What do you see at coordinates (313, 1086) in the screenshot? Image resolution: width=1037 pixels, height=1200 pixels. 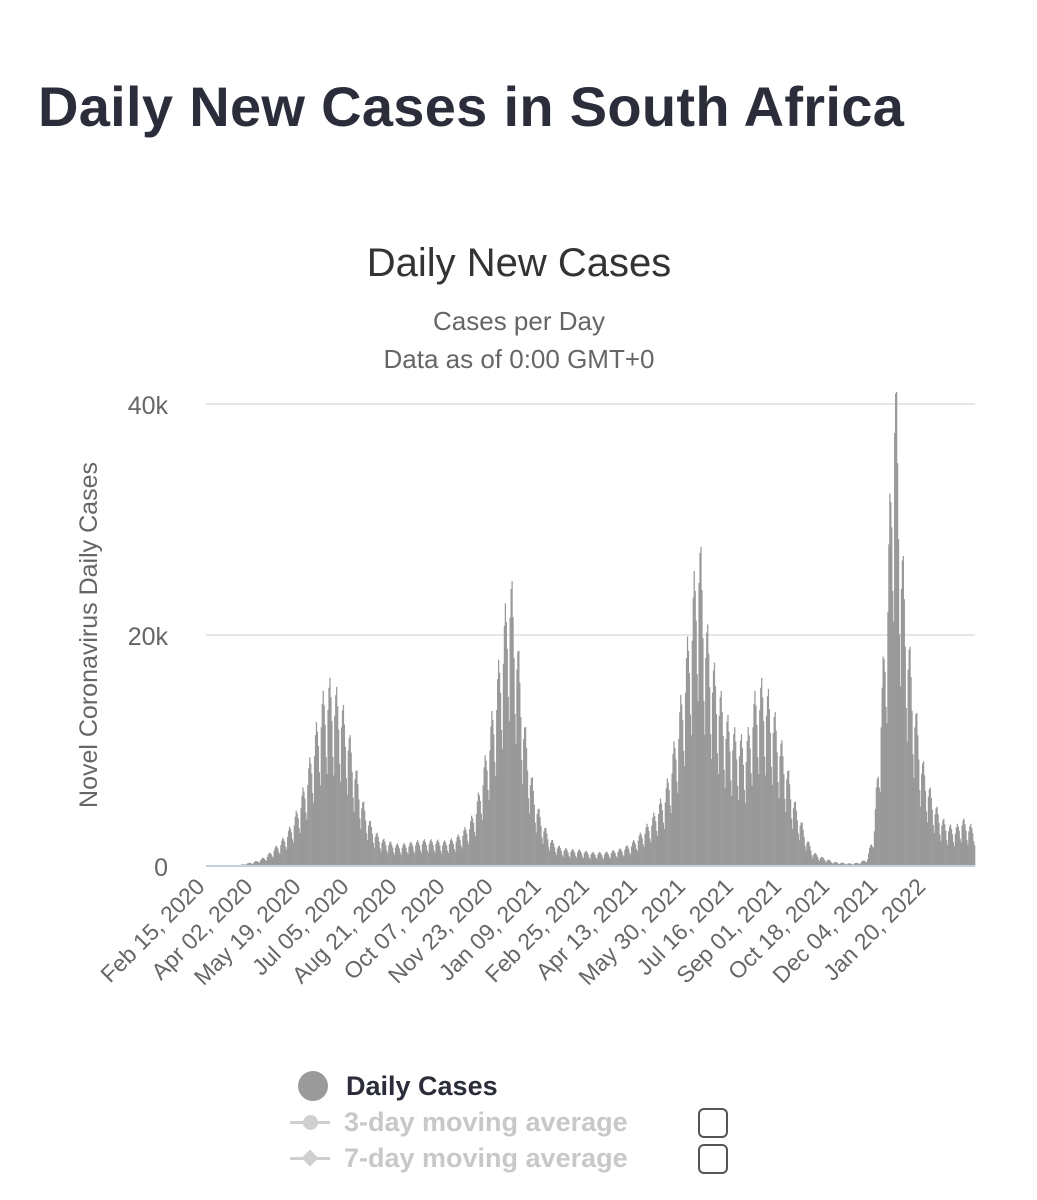 I see `daily-cases-marker-icon` at bounding box center [313, 1086].